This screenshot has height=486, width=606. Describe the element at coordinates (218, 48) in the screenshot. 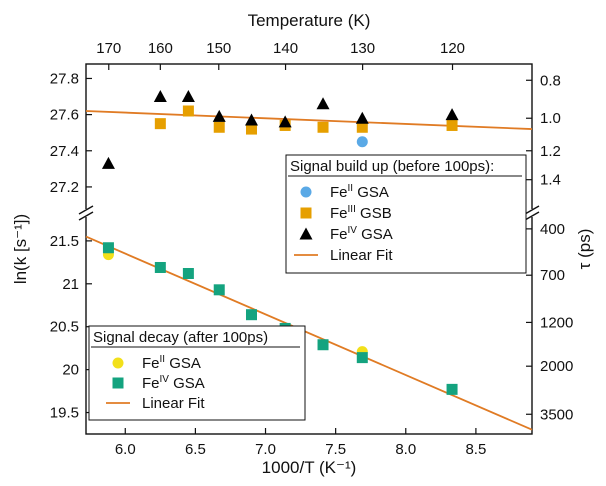

I see `top-tick-label: 150` at that location.